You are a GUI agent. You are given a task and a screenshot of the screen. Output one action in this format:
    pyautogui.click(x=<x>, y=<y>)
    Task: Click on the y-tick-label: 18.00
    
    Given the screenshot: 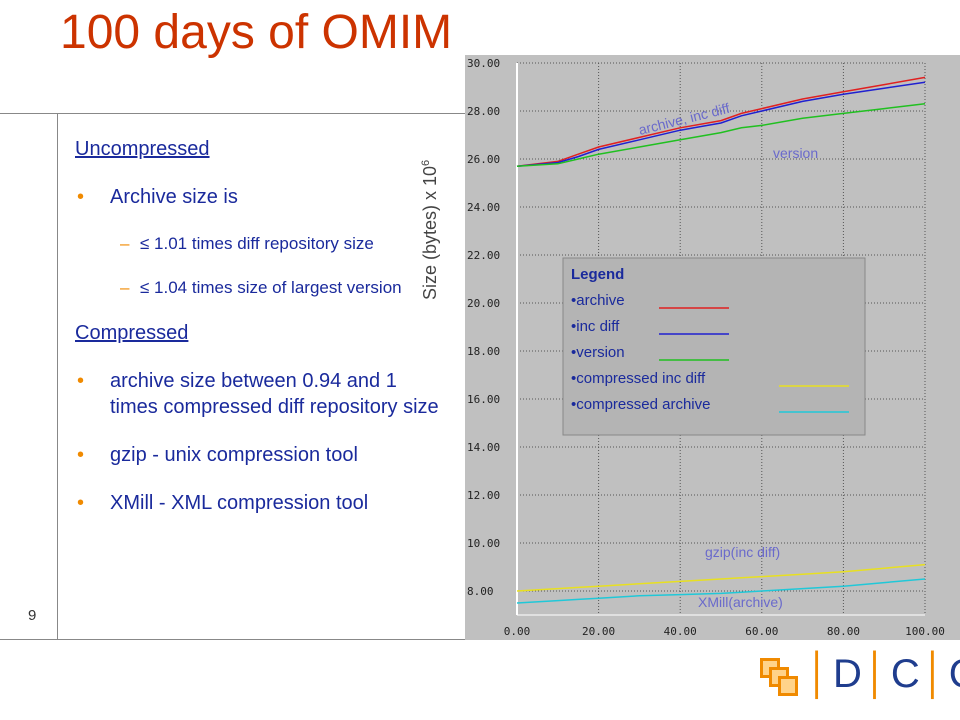 What is the action you would take?
    pyautogui.click(x=483, y=351)
    